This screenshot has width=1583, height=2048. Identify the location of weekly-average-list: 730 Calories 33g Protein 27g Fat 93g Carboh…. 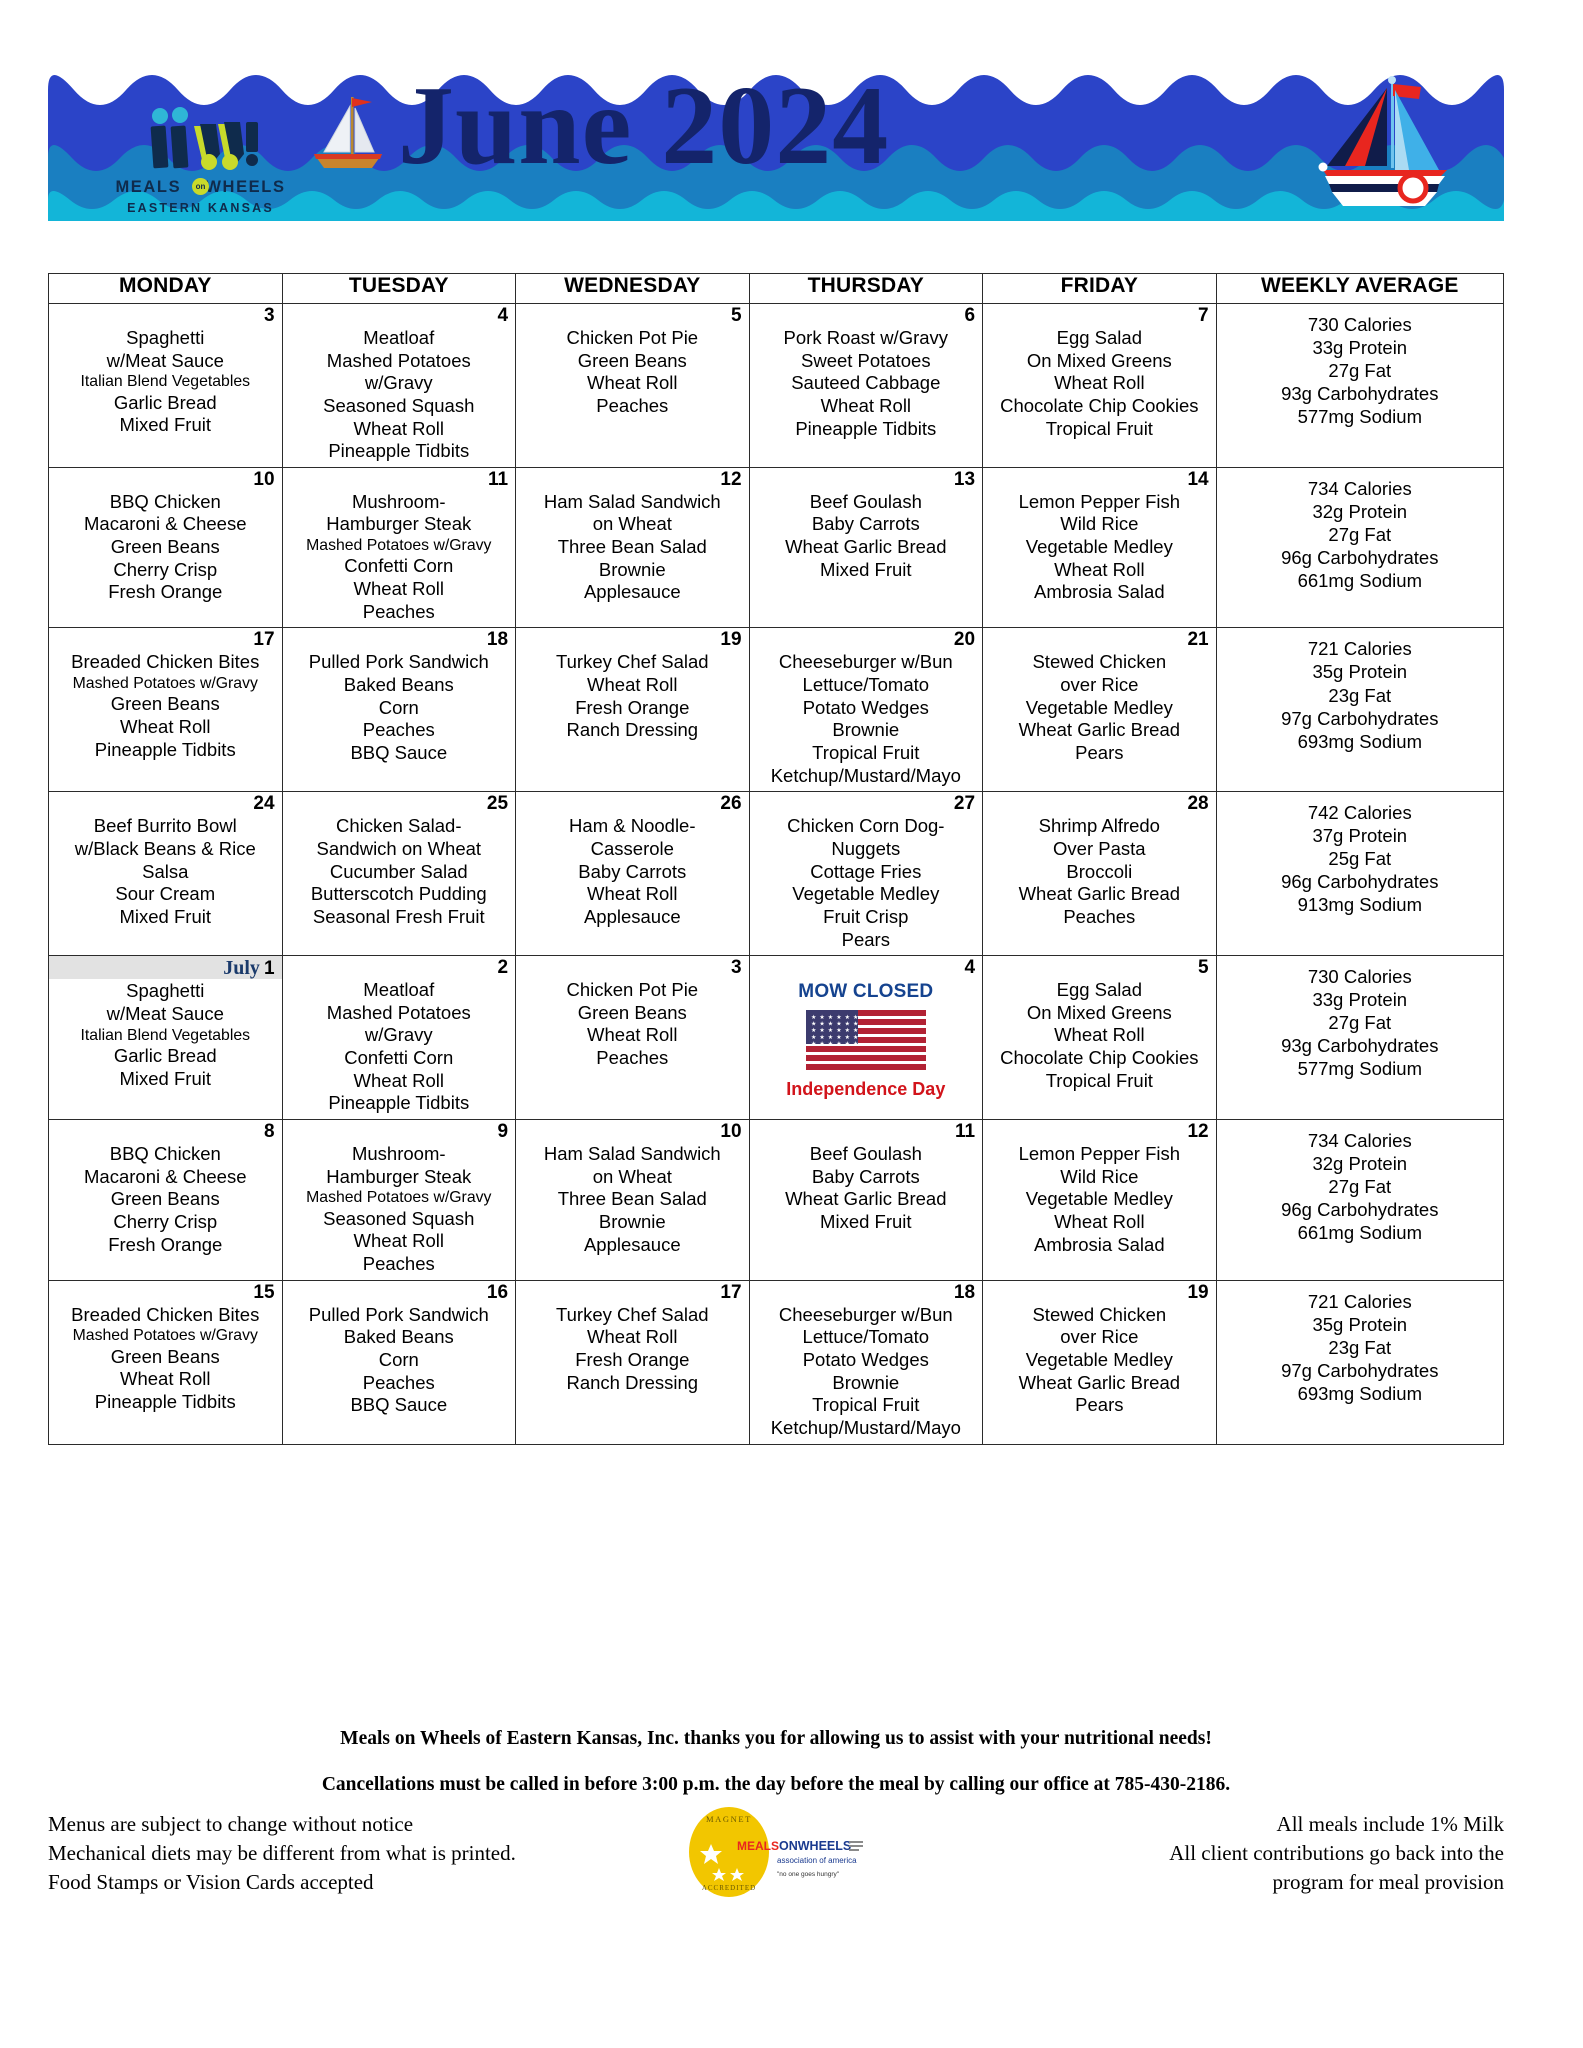
(1360, 1020).